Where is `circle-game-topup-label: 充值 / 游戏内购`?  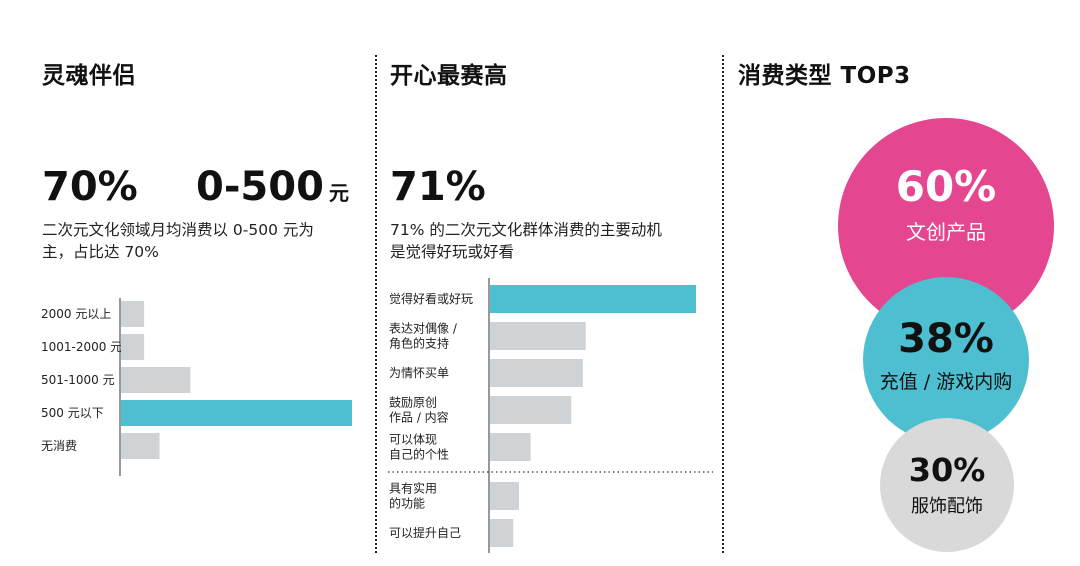
circle-game-topup-label: 充值 / 游戏内购 is located at coordinates (946, 382).